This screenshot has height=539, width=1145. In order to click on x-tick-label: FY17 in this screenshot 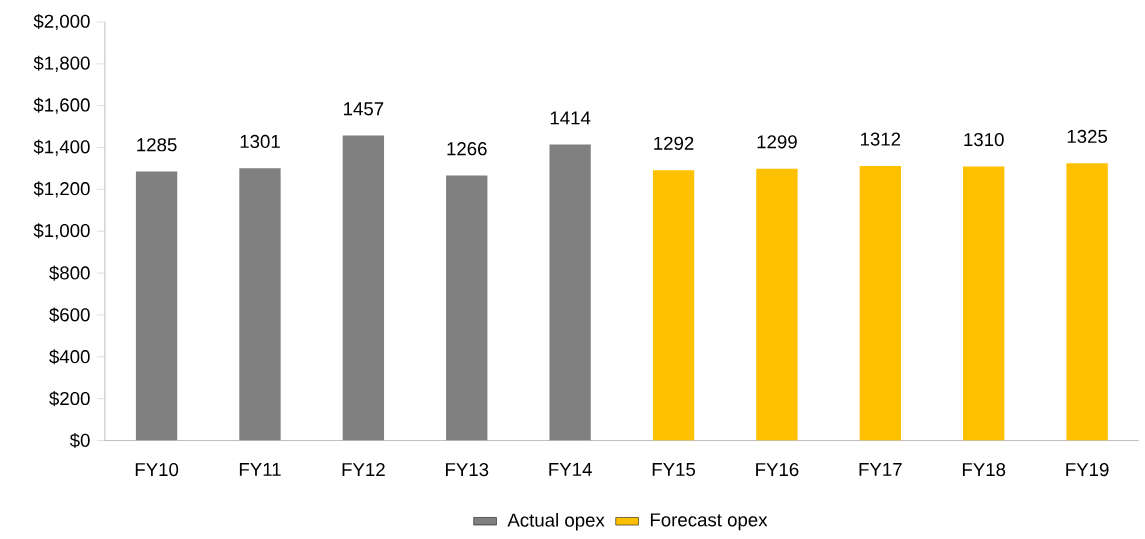, I will do `click(880, 469)`.